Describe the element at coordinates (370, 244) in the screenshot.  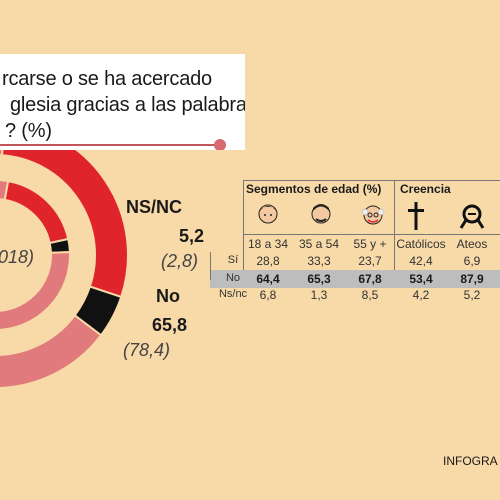
I see `column-header: 55 y +` at that location.